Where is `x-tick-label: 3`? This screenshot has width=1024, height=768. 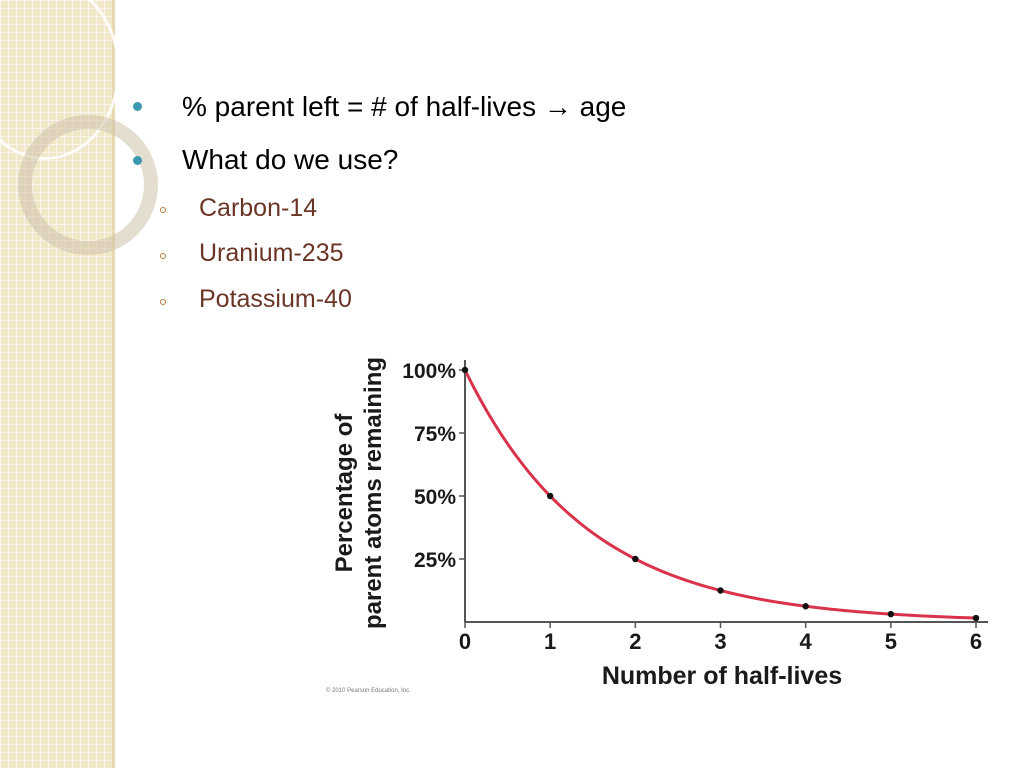 x-tick-label: 3 is located at coordinates (720, 641).